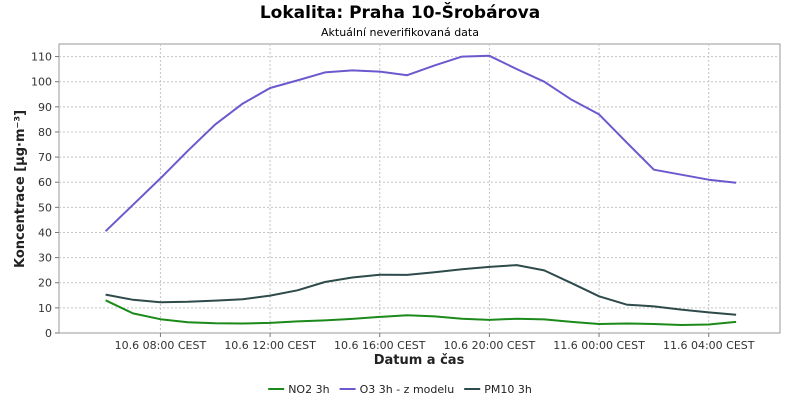 Image resolution: width=800 pixels, height=400 pixels. I want to click on x-tick-label: 11.6 00:00 CEST, so click(599, 345).